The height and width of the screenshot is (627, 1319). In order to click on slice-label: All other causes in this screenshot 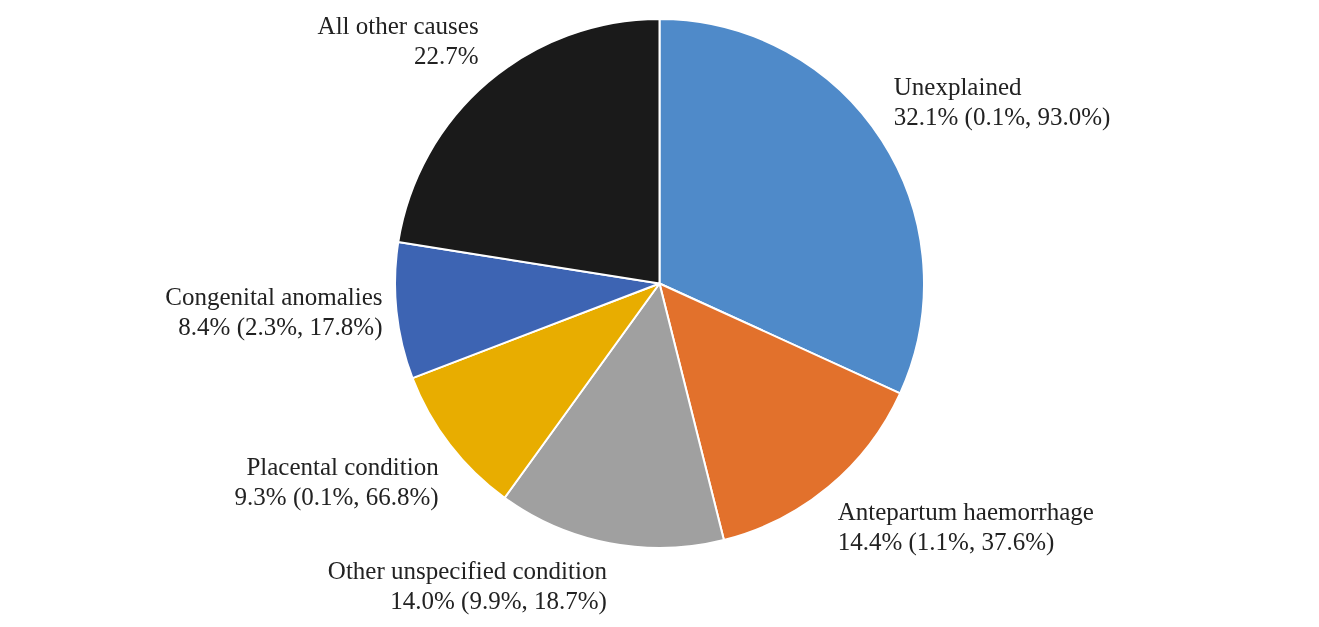, I will do `click(398, 25)`.